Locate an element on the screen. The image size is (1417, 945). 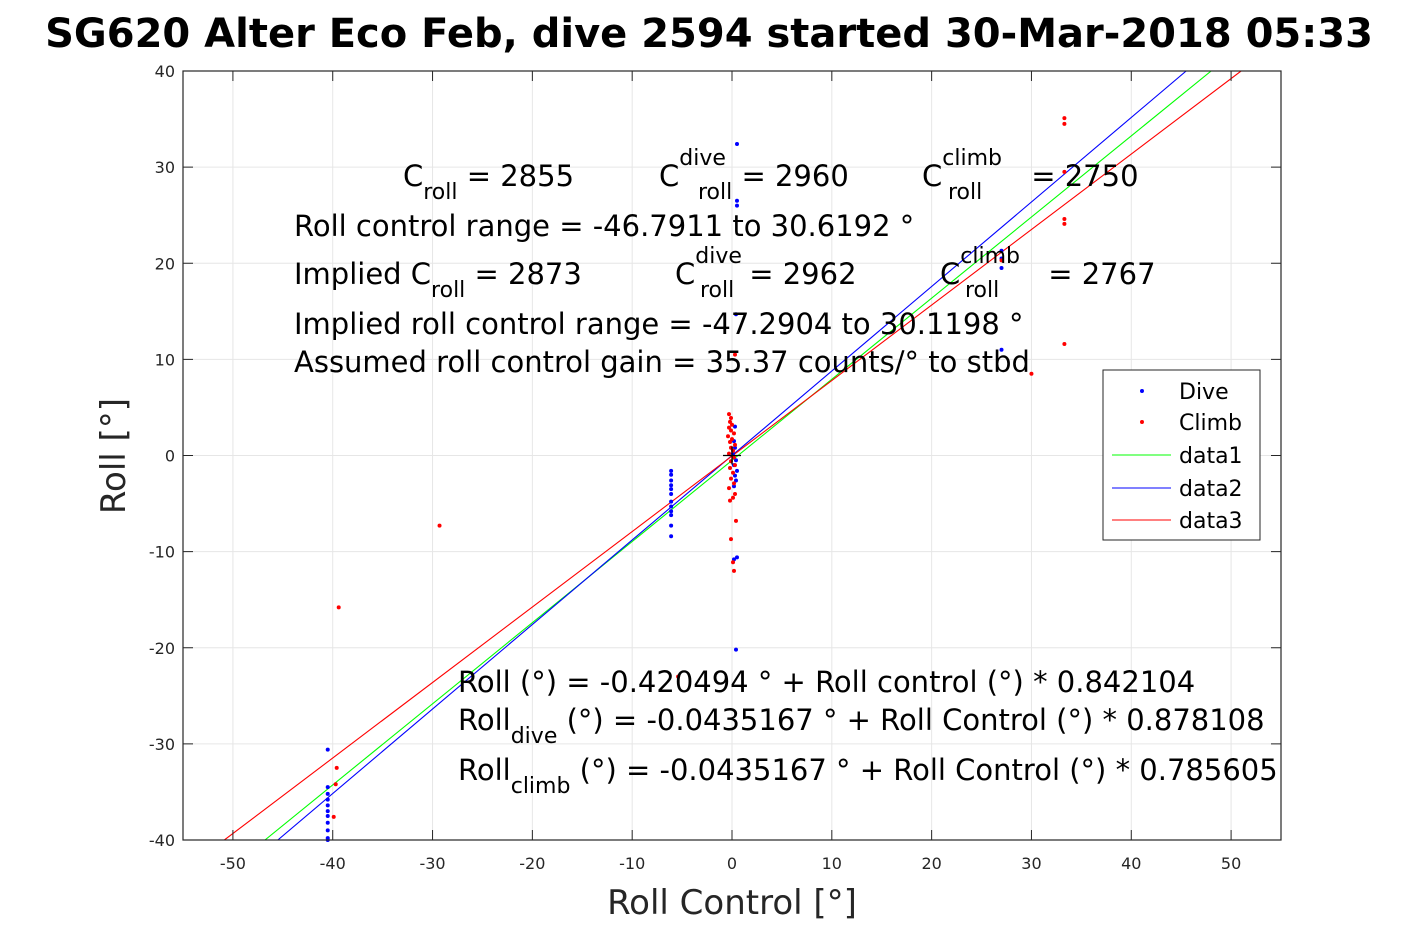
x-tick-label: 10 is located at coordinates (832, 863).